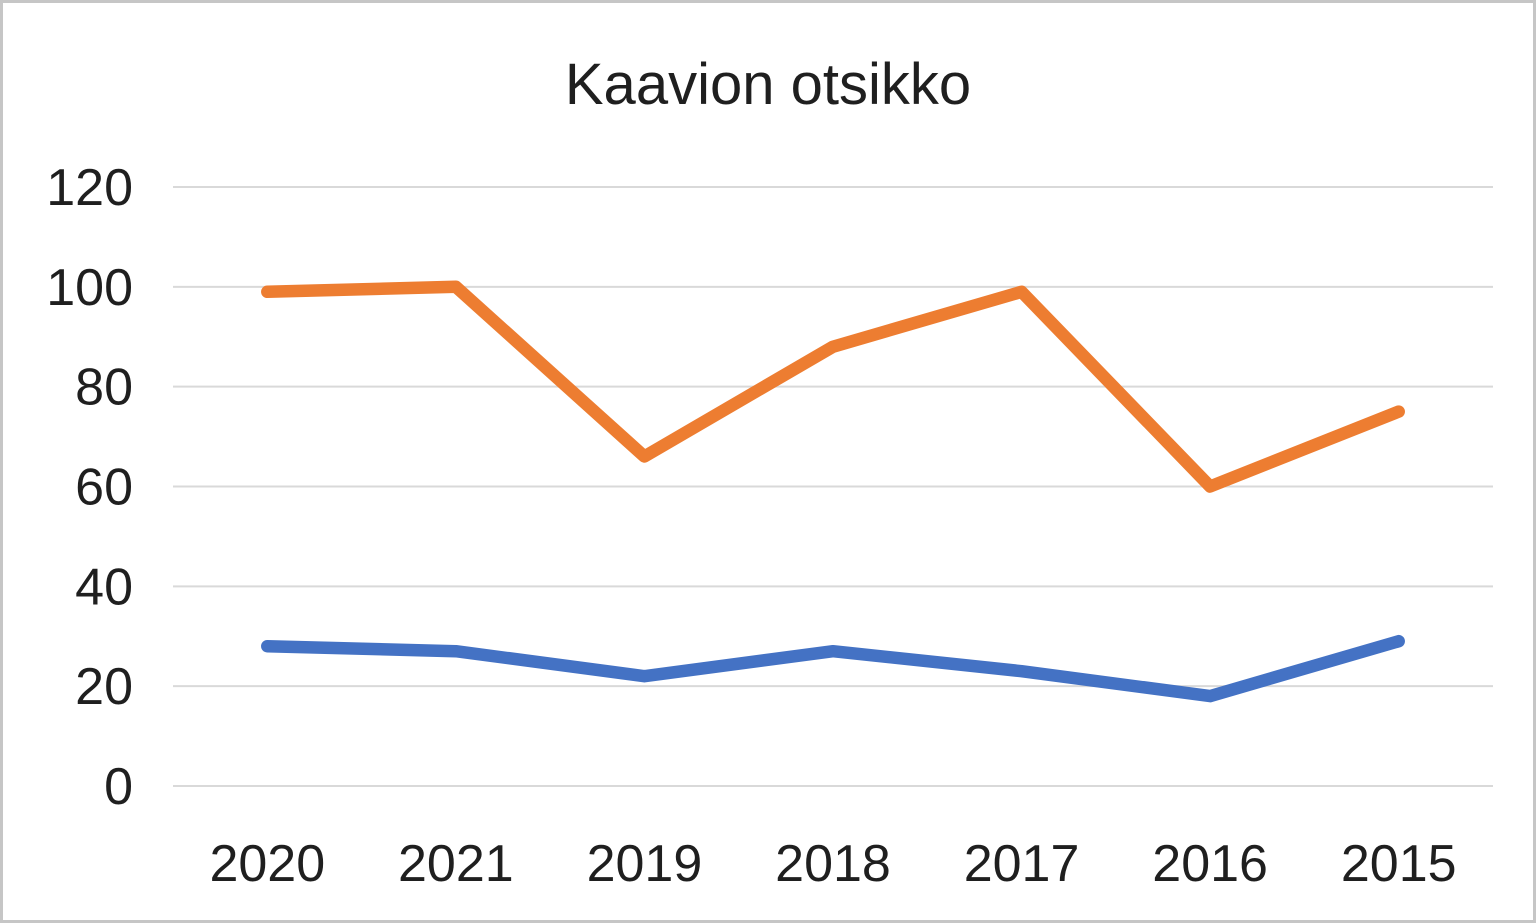 The width and height of the screenshot is (1536, 923). Describe the element at coordinates (104, 388) in the screenshot. I see `y-tick-label: 80` at that location.